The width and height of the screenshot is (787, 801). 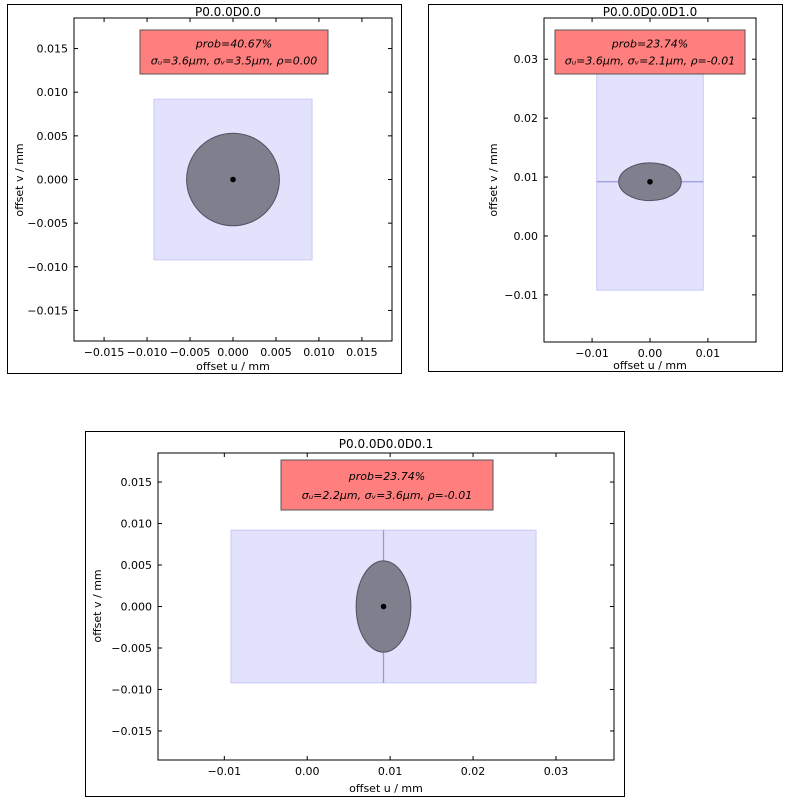 What do you see at coordinates (650, 60) in the screenshot?
I see `info-sigmas: σᵤ=3.6μm, σᵥ=2.1μm, ρ=-0.01` at bounding box center [650, 60].